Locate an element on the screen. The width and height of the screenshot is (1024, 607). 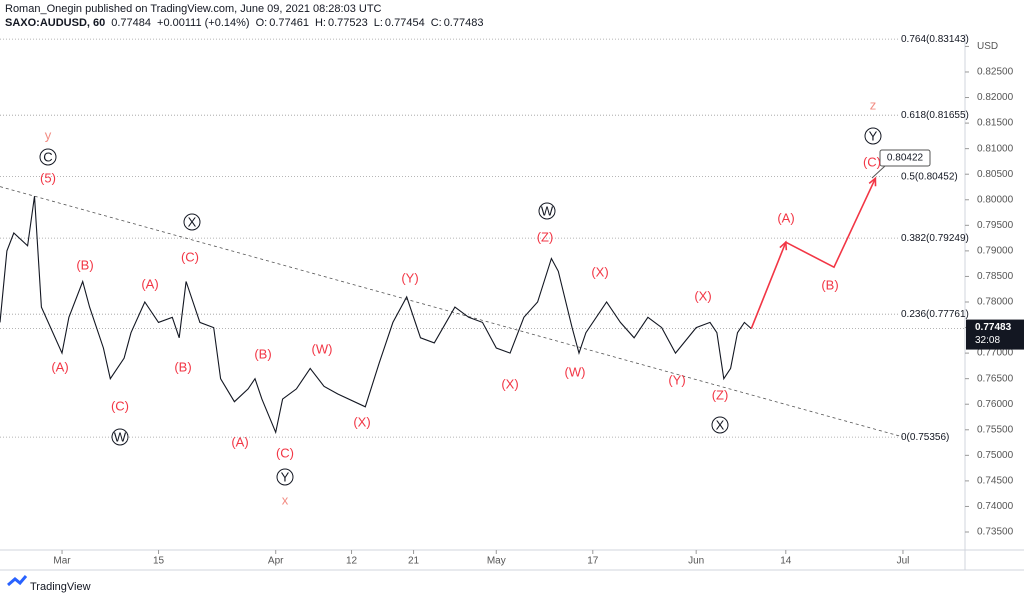
fib-label: 0.5(0.80452) is located at coordinates (929, 176).